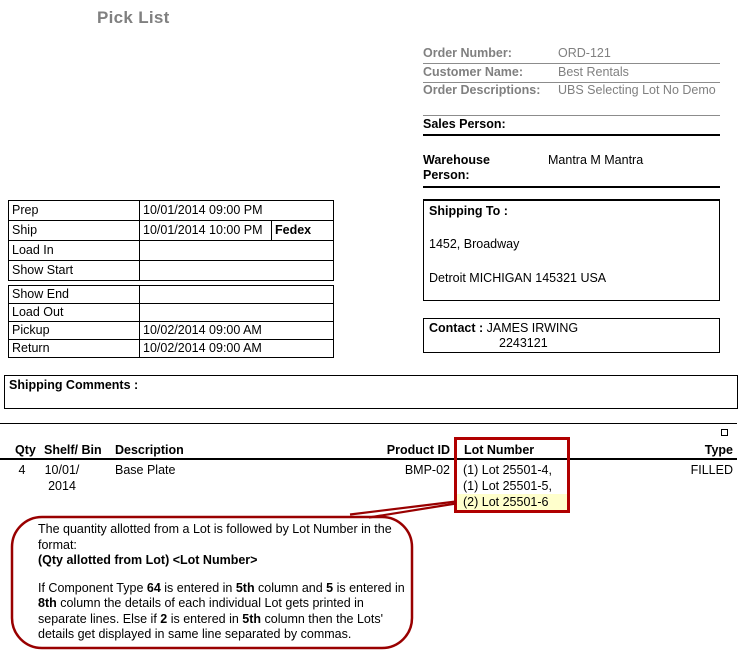  I want to click on item-qty: 4, so click(22, 470).